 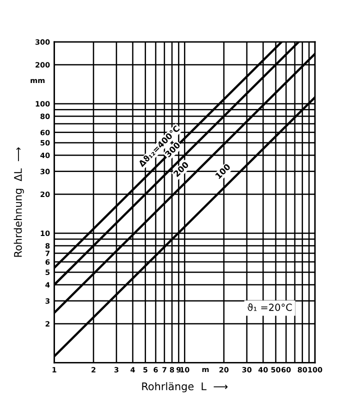 What do you see at coordinates (185, 387) in the screenshot?
I see `x-axis-title: Rohrlänge L ⟶` at bounding box center [185, 387].